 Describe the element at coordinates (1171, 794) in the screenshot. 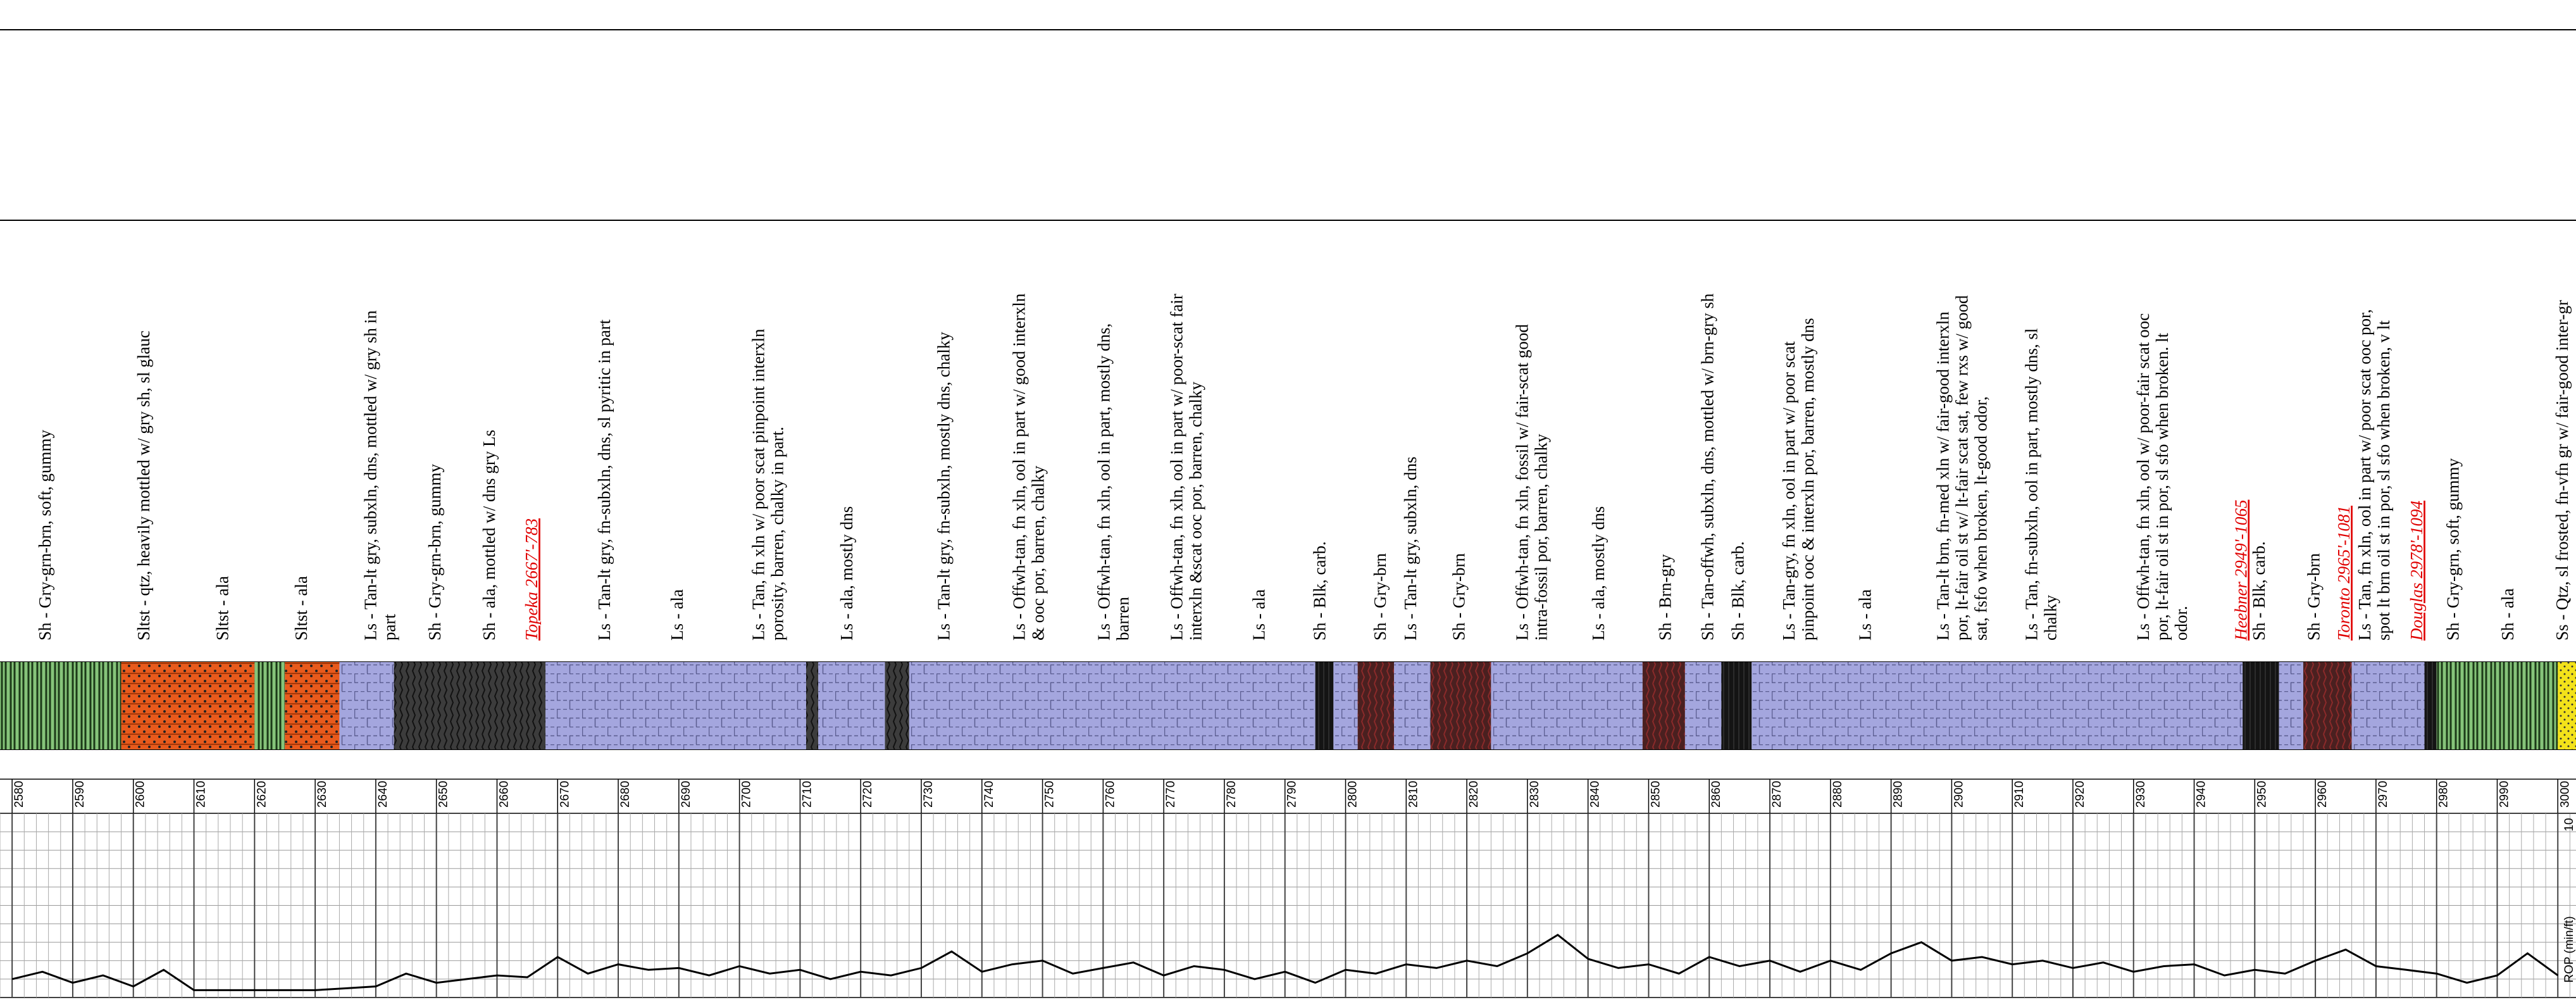

I see `depth-tick-label: 2770` at that location.